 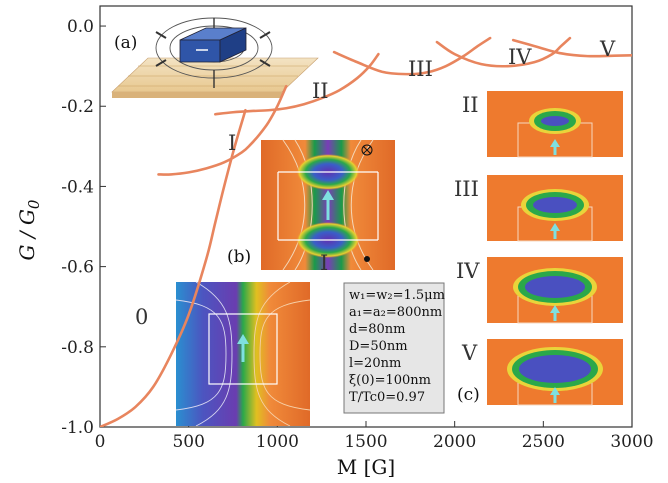 What do you see at coordinates (77, 428) in the screenshot?
I see `y-tick-label: -1.0` at bounding box center [77, 428].